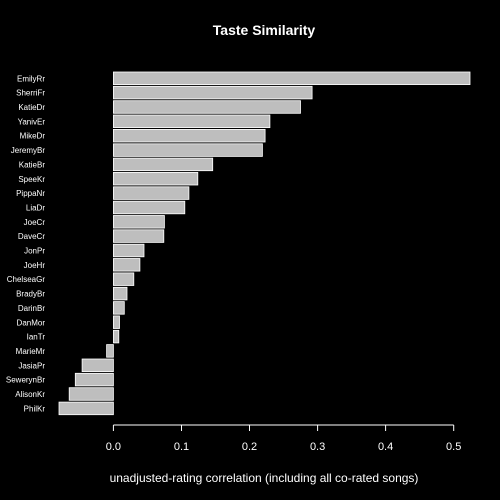  Describe the element at coordinates (32, 164) in the screenshot. I see `category-label: KatieBr` at that location.